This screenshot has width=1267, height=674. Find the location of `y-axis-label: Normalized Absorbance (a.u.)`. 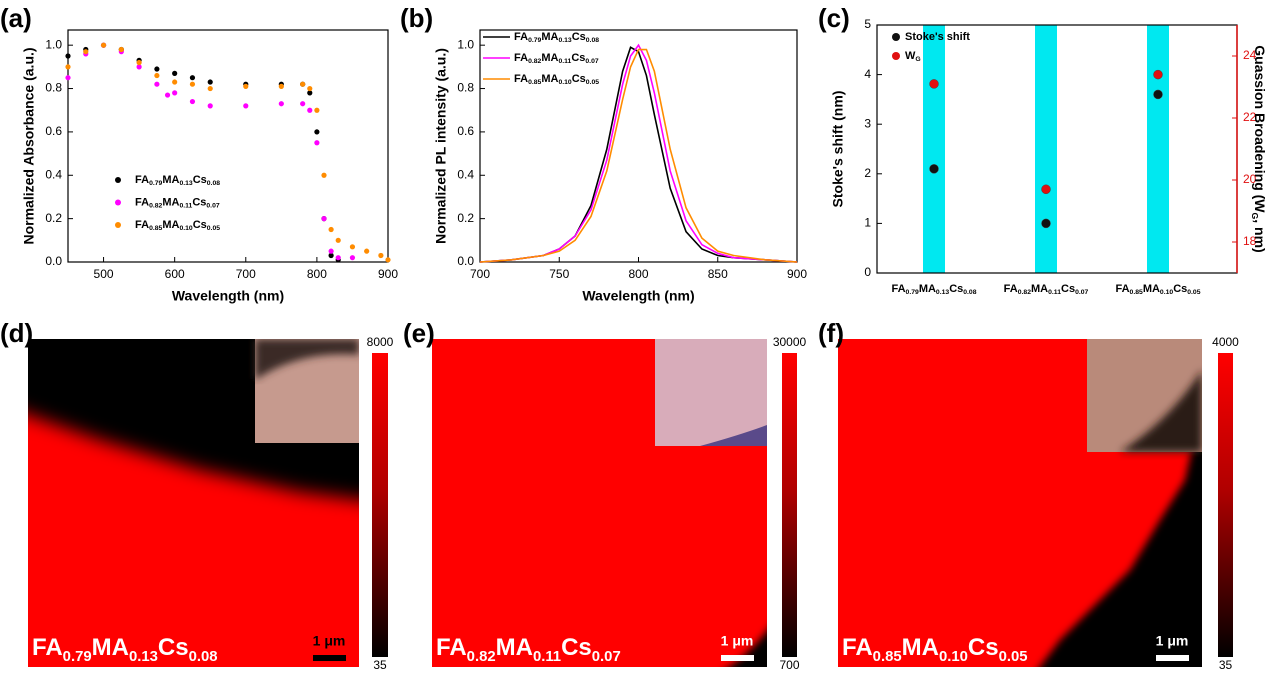

y-axis-label: Normalized Absorbance (a.u.) is located at coordinates (29, 145).